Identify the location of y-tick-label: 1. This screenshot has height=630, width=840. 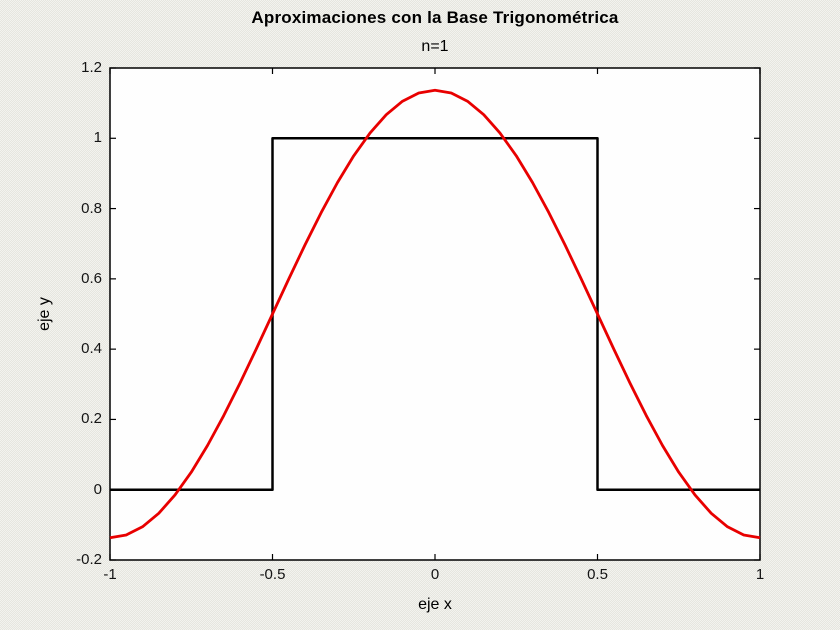
(97, 138).